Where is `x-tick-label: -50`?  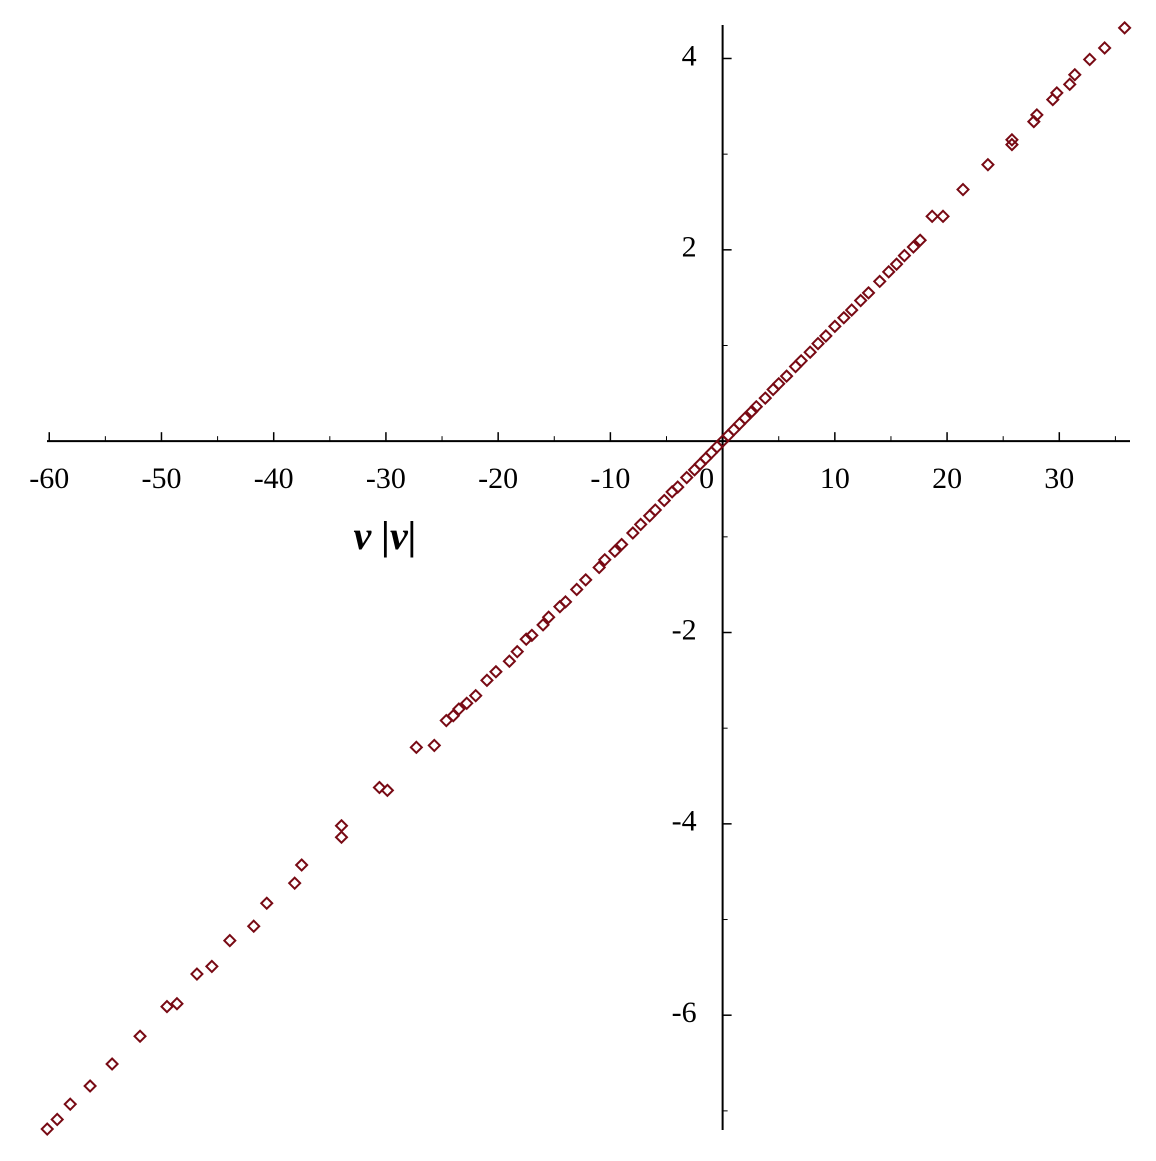 x-tick-label: -50 is located at coordinates (161, 478).